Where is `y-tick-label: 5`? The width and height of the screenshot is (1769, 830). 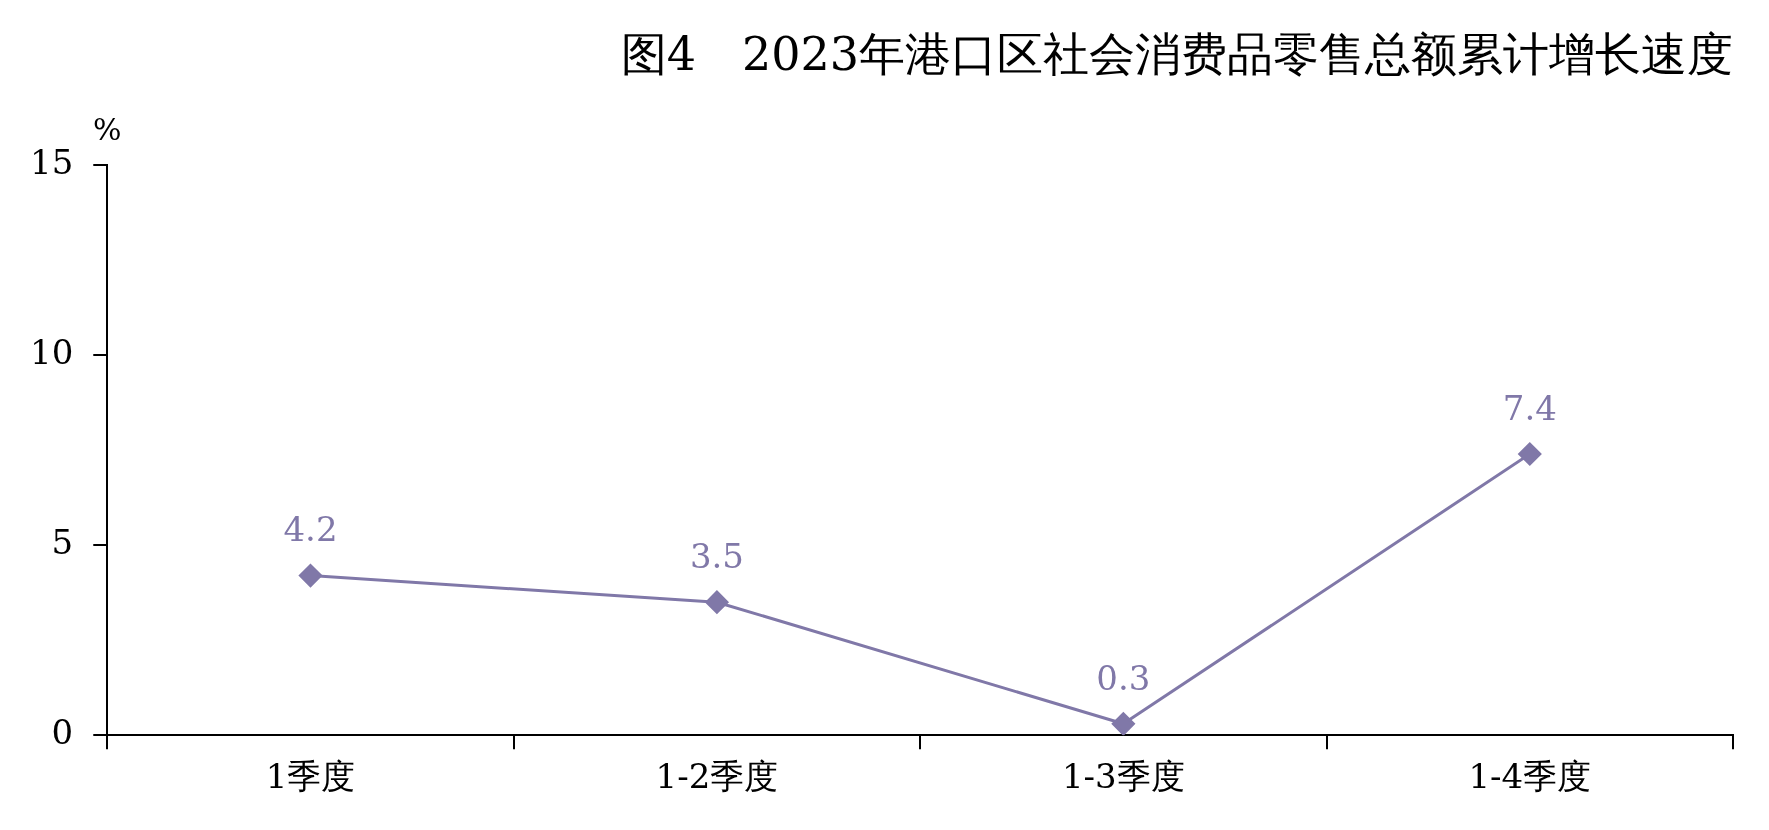
y-tick-label: 5 is located at coordinates (62, 542).